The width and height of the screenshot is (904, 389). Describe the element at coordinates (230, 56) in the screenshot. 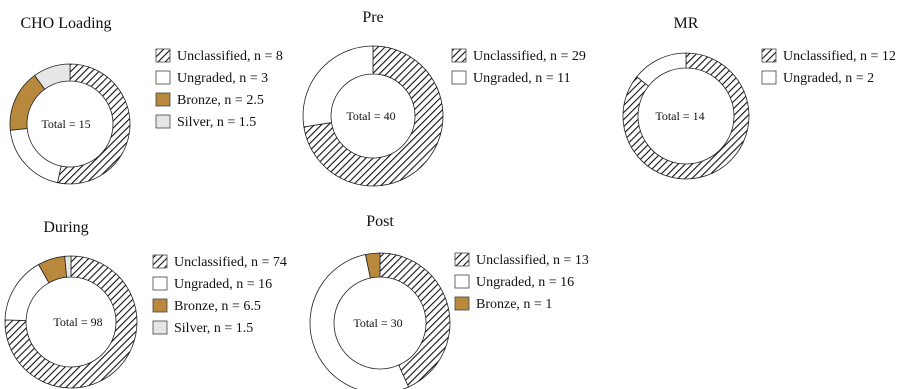

I see `legend-label-unclassified: Unclassified, n = 8` at that location.